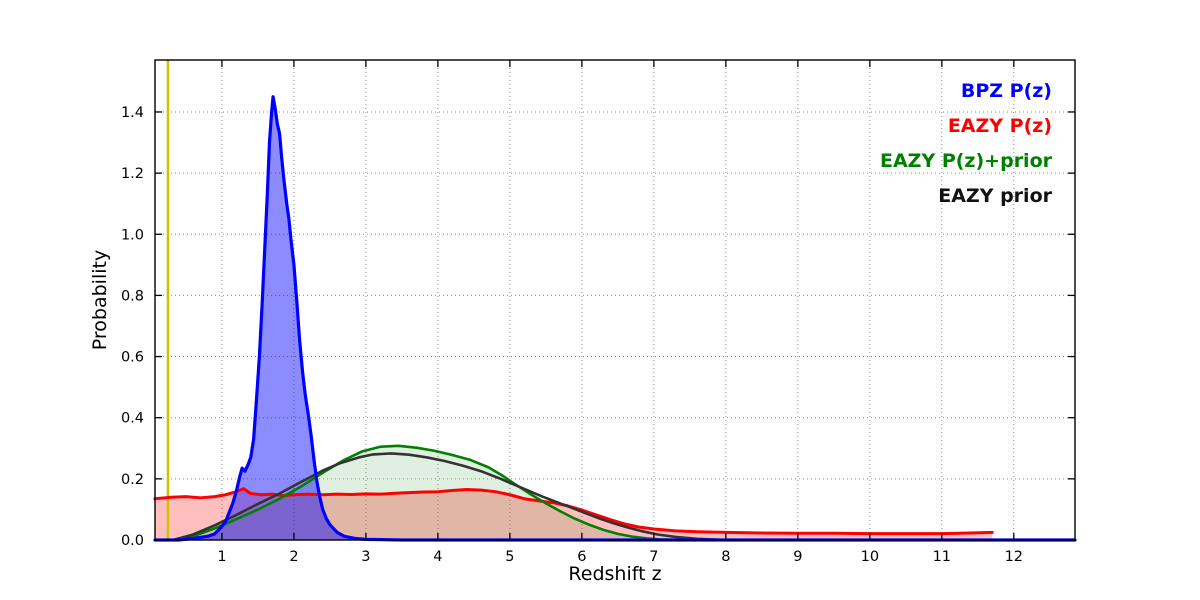  I want to click on x-tick-label: 1, so click(221, 557).